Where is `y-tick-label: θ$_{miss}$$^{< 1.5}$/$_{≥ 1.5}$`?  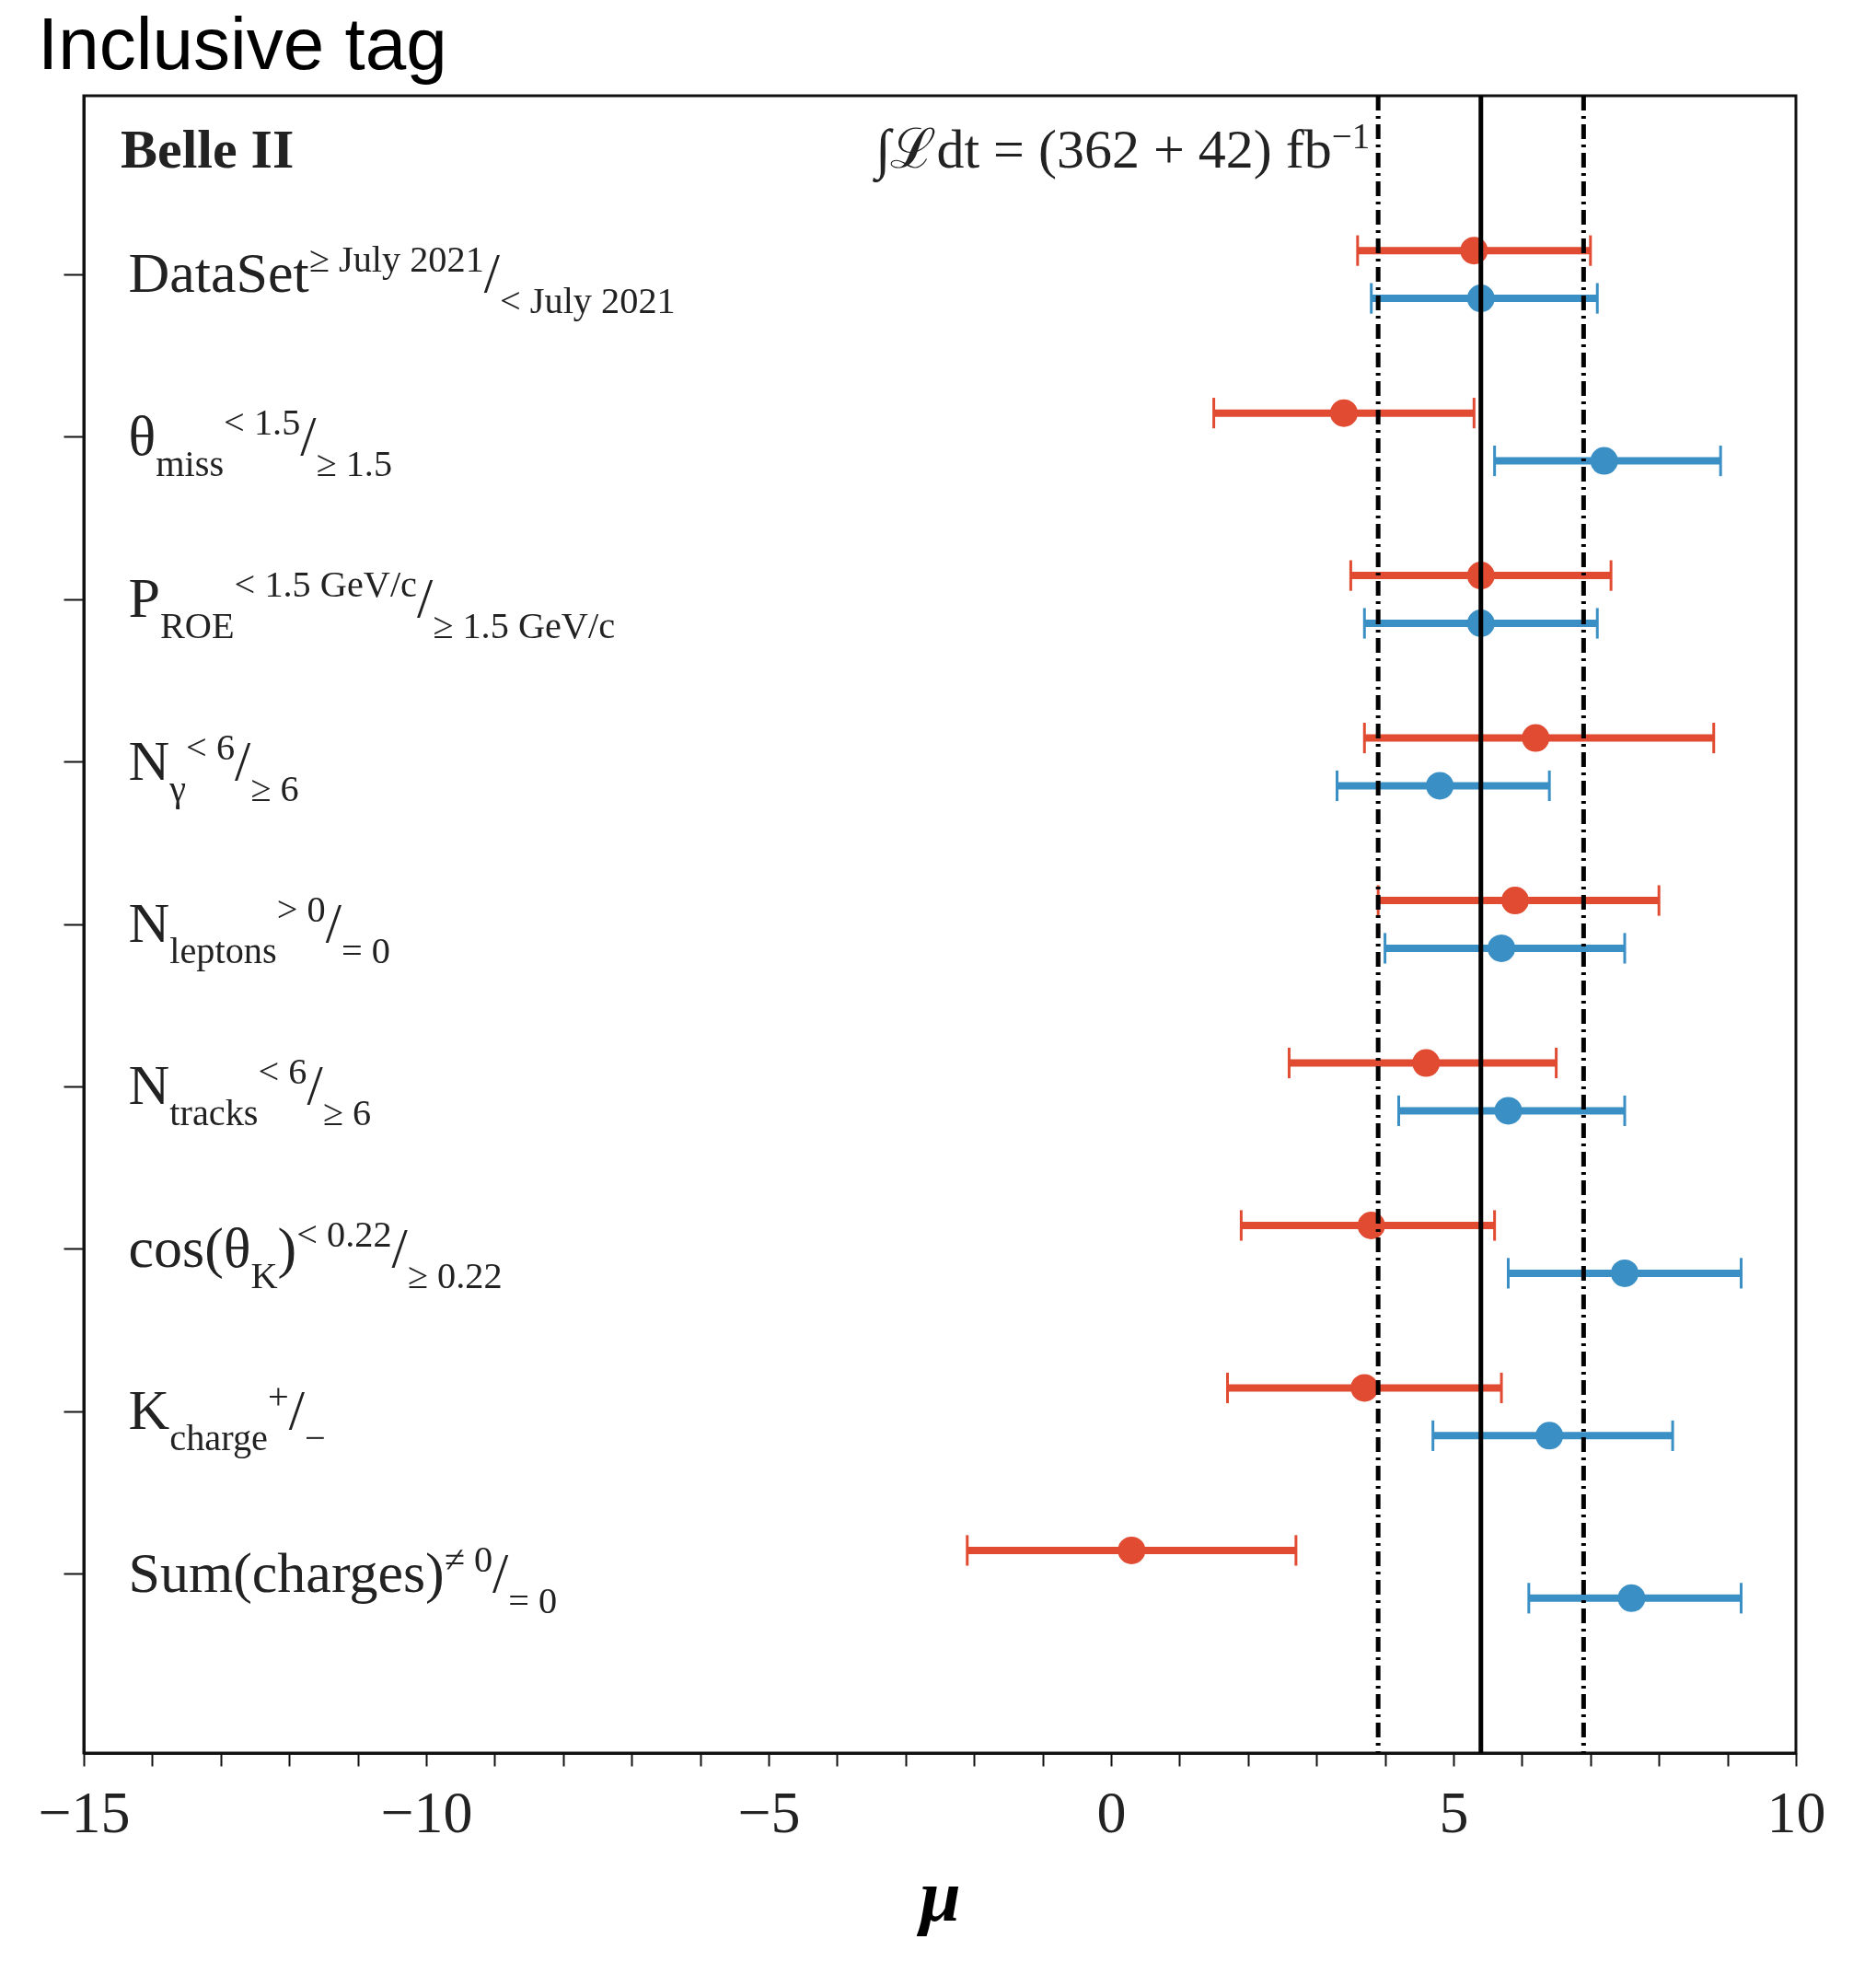 y-tick-label: θ$_{miss}$$^{< 1.5}$/$_{≥ 1.5}$ is located at coordinates (260, 443).